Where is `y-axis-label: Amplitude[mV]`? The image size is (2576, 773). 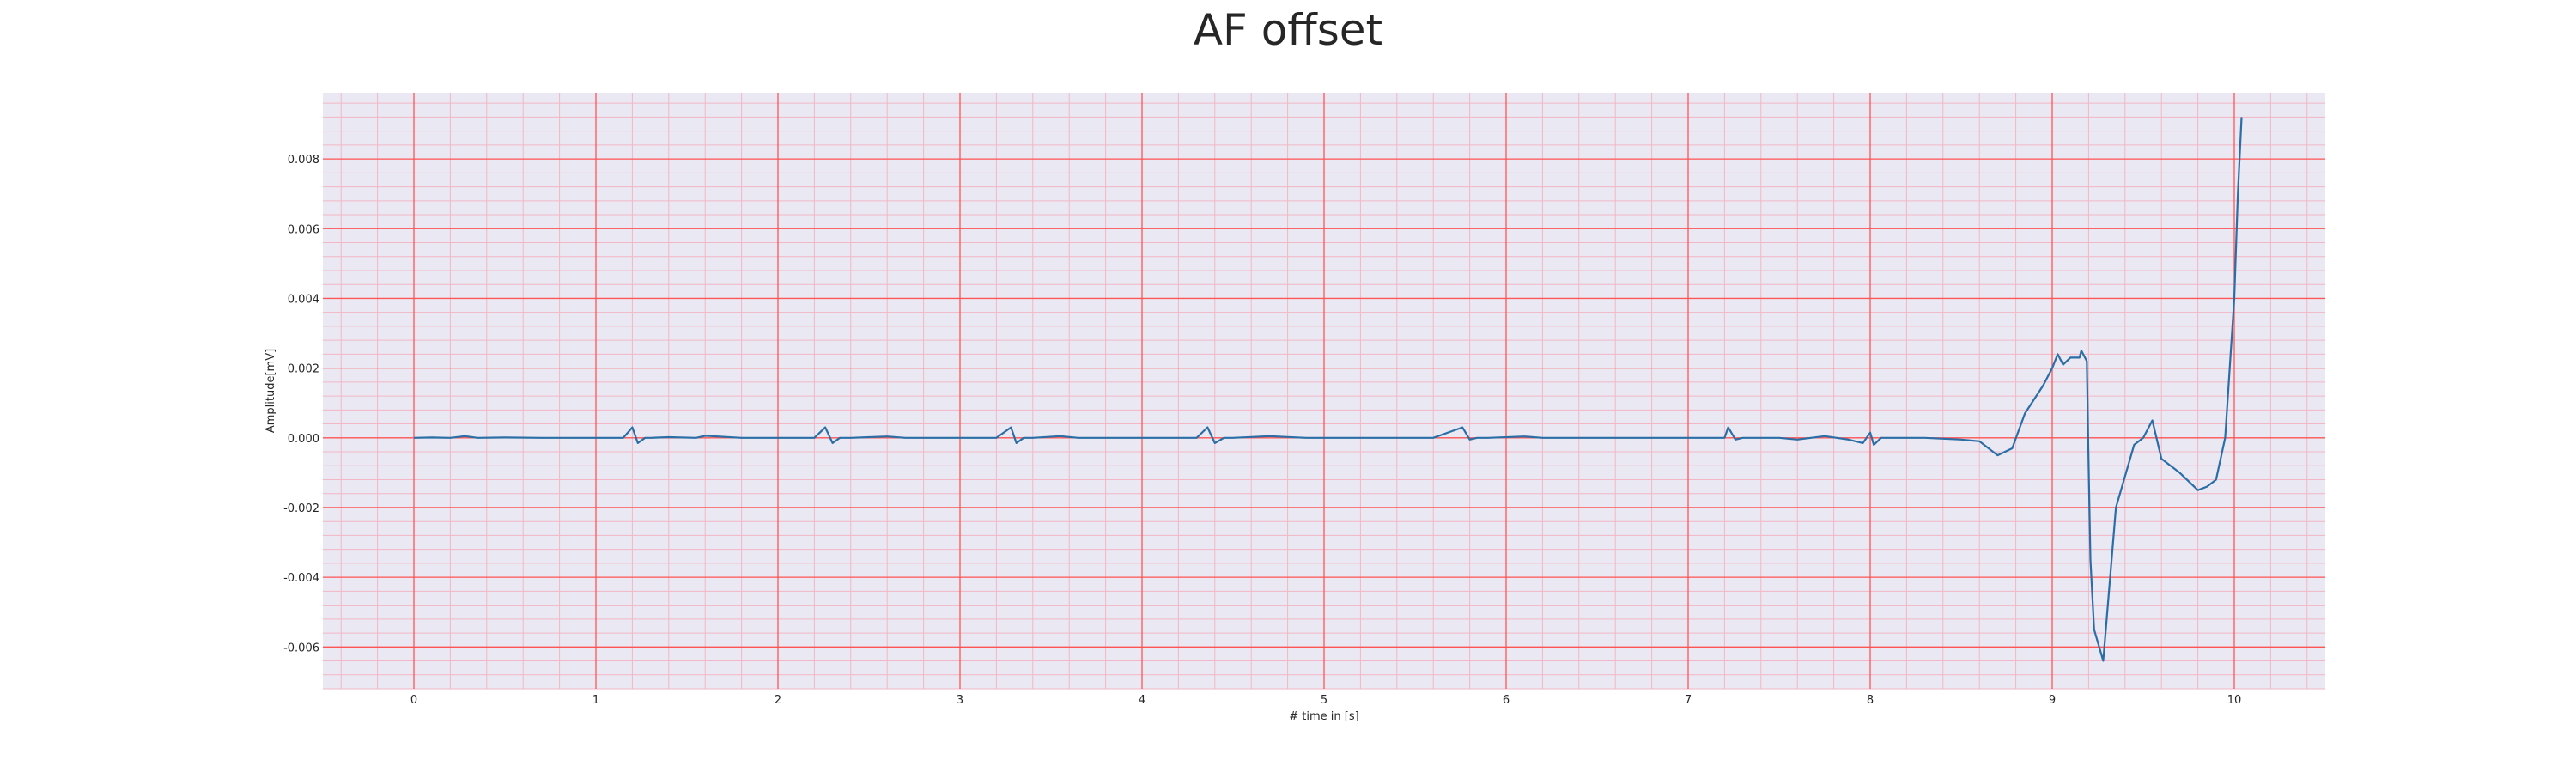 y-axis-label: Amplitude[mV] is located at coordinates (270, 391).